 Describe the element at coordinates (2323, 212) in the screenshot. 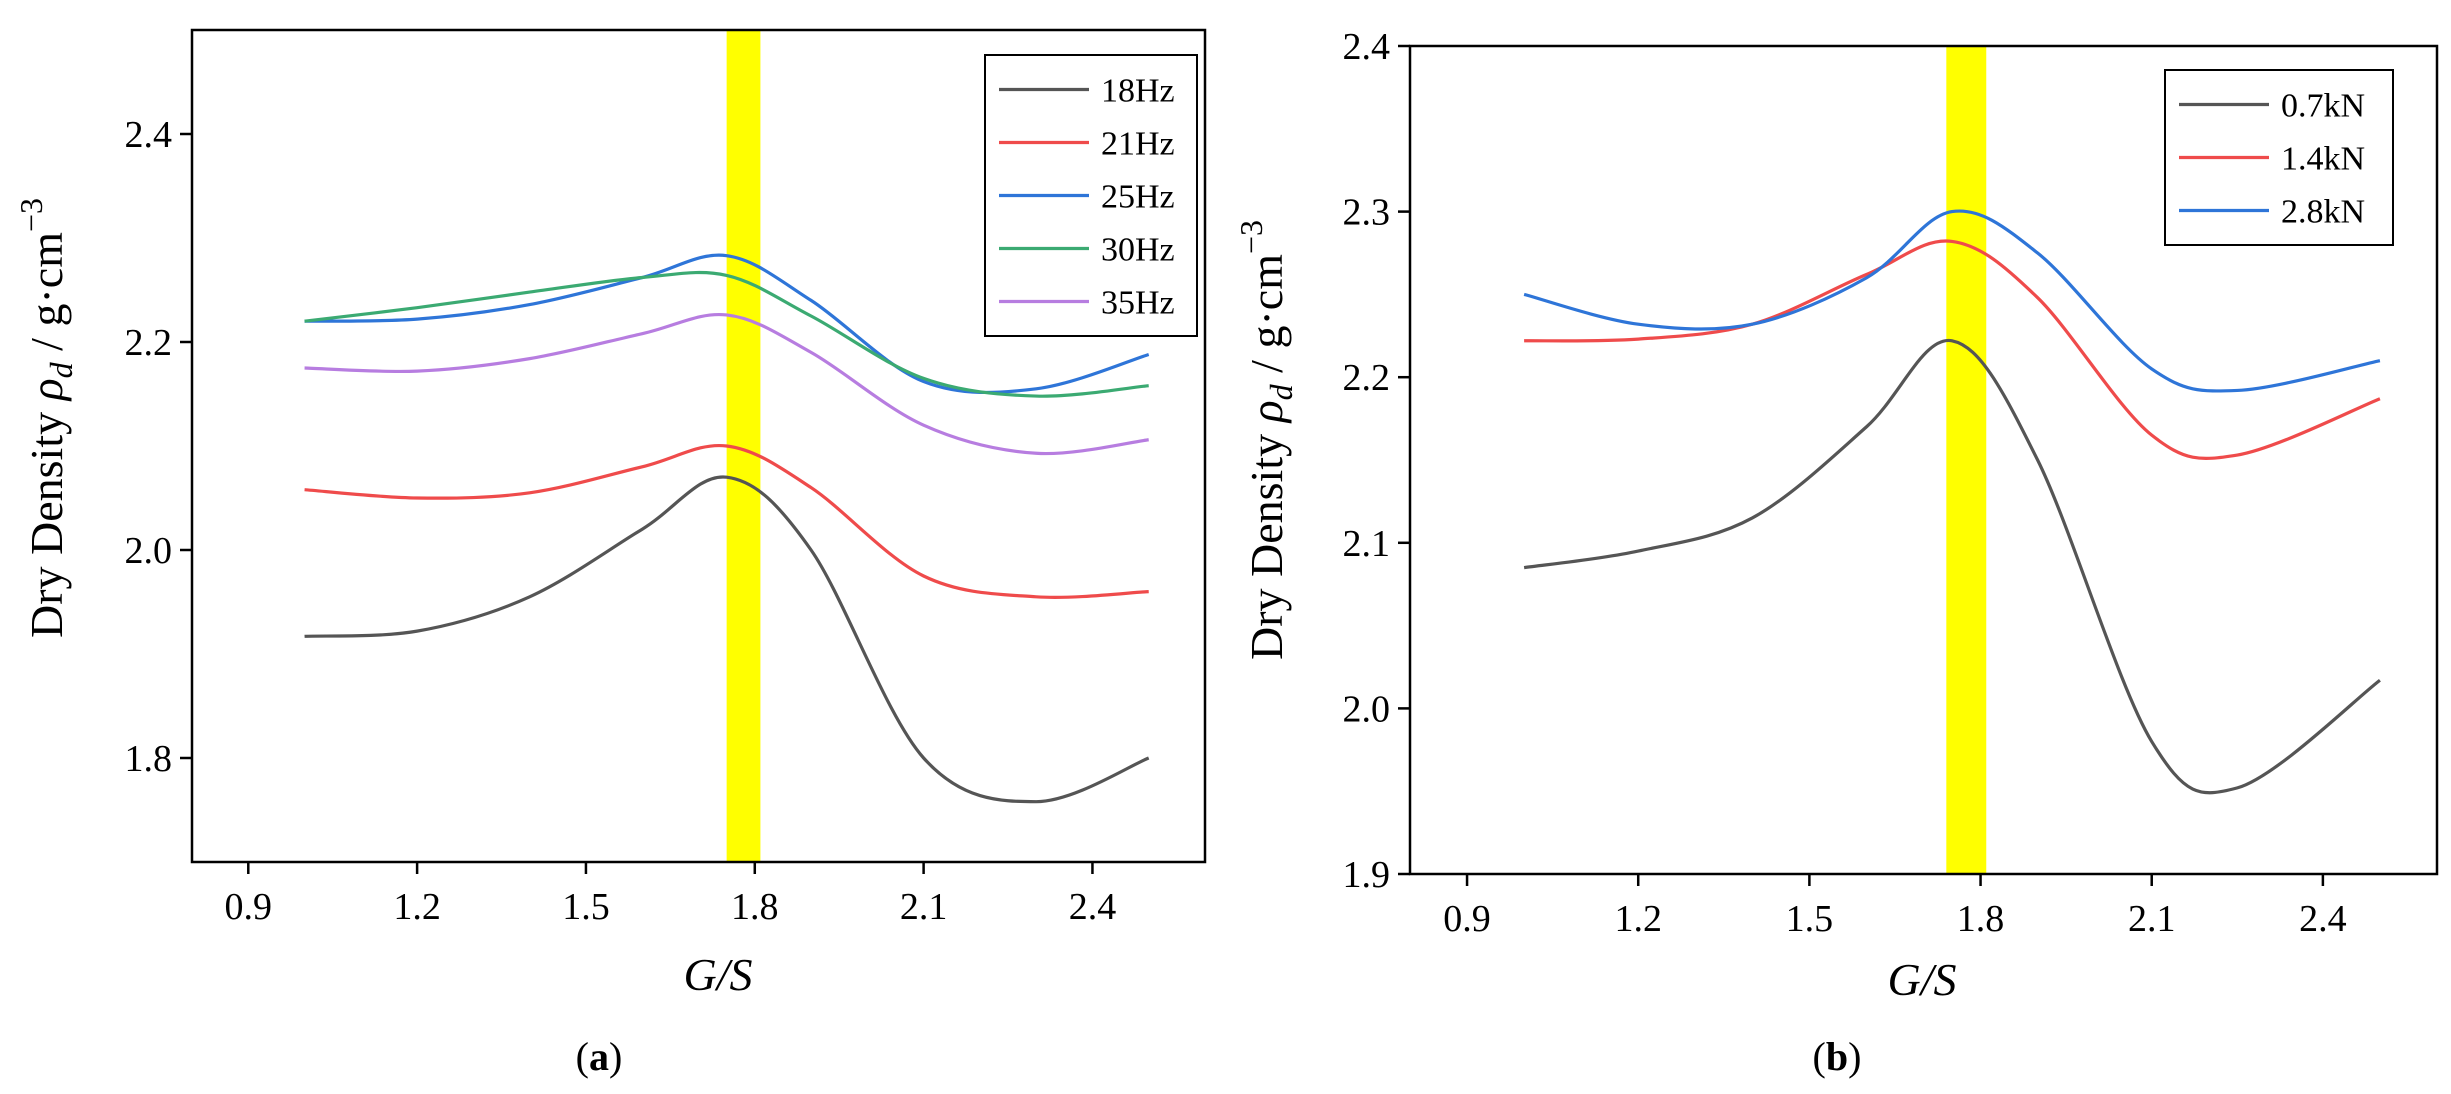

I see `legend-label-2.8kn: 2.8kN` at that location.